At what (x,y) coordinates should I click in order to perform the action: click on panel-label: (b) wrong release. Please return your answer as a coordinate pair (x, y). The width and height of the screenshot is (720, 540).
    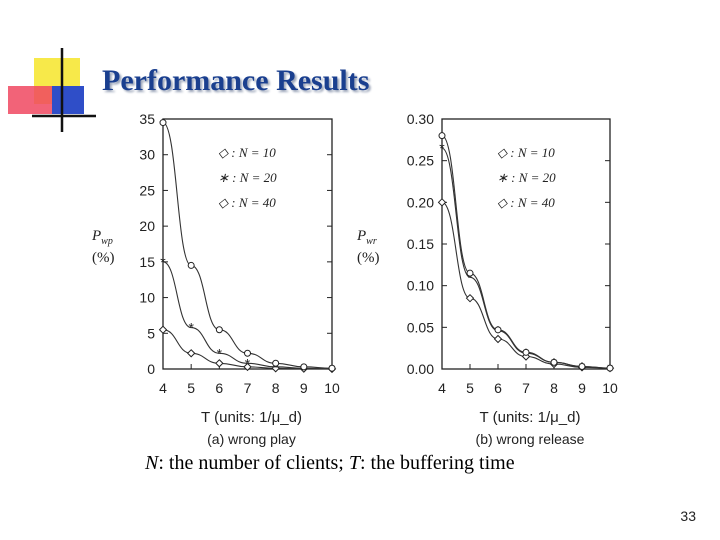
    Looking at the image, I should click on (530, 439).